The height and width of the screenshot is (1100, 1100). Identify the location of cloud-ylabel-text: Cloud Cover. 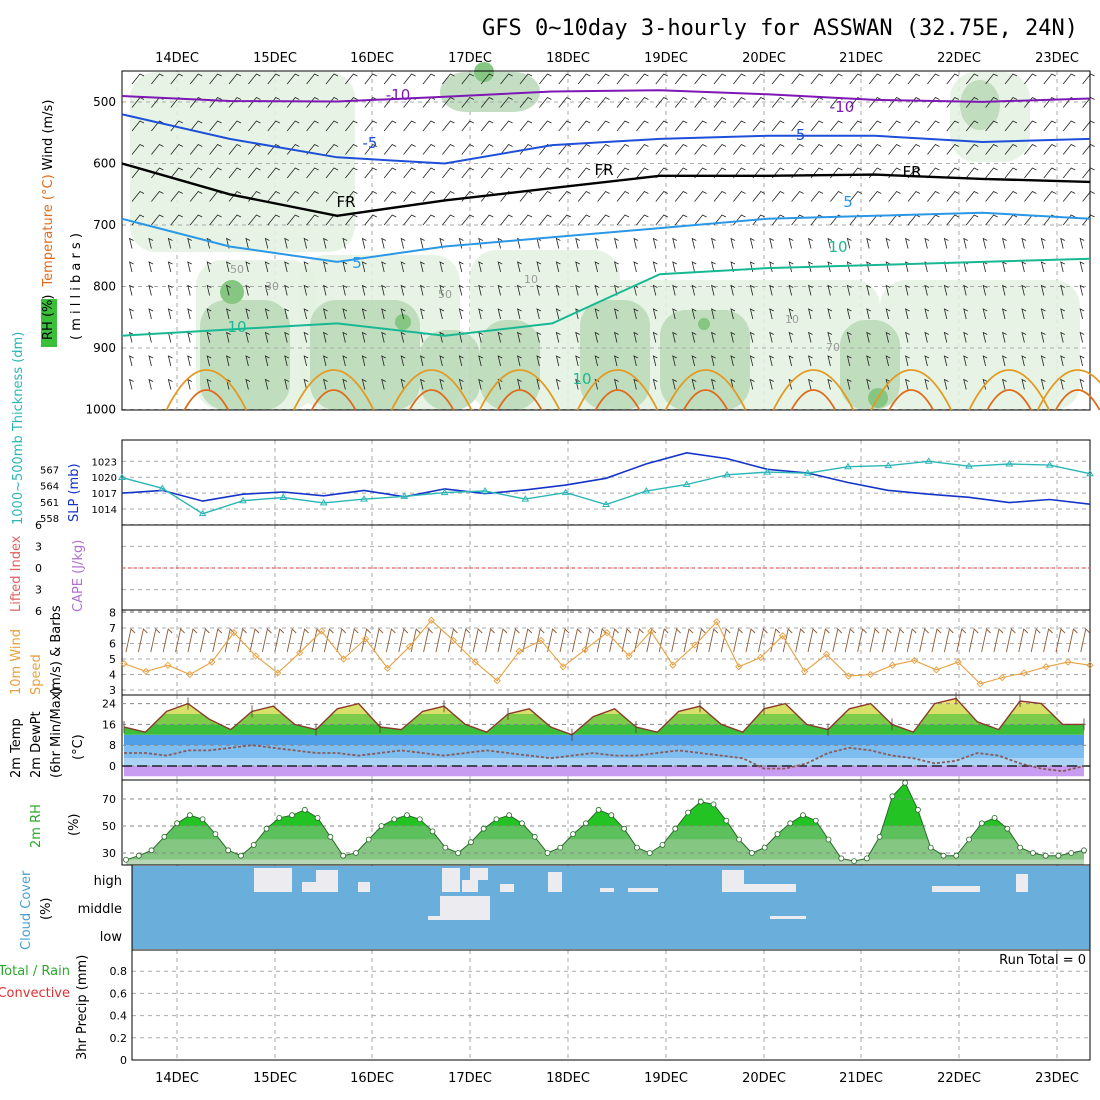
(26, 910).